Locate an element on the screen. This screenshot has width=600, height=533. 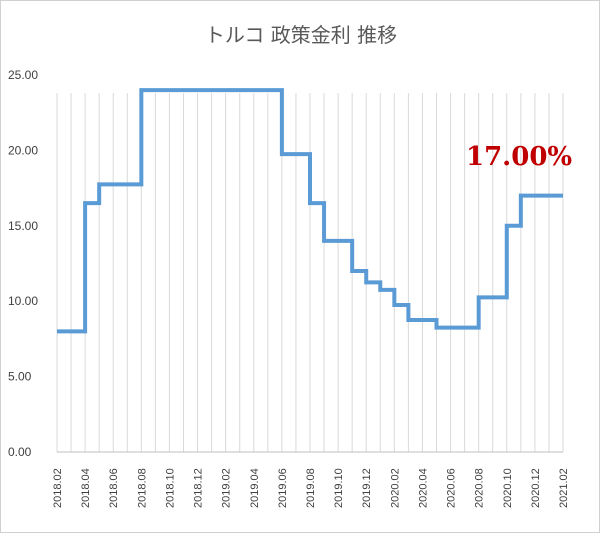
x-tick-label: 2018.08 is located at coordinates (142, 488).